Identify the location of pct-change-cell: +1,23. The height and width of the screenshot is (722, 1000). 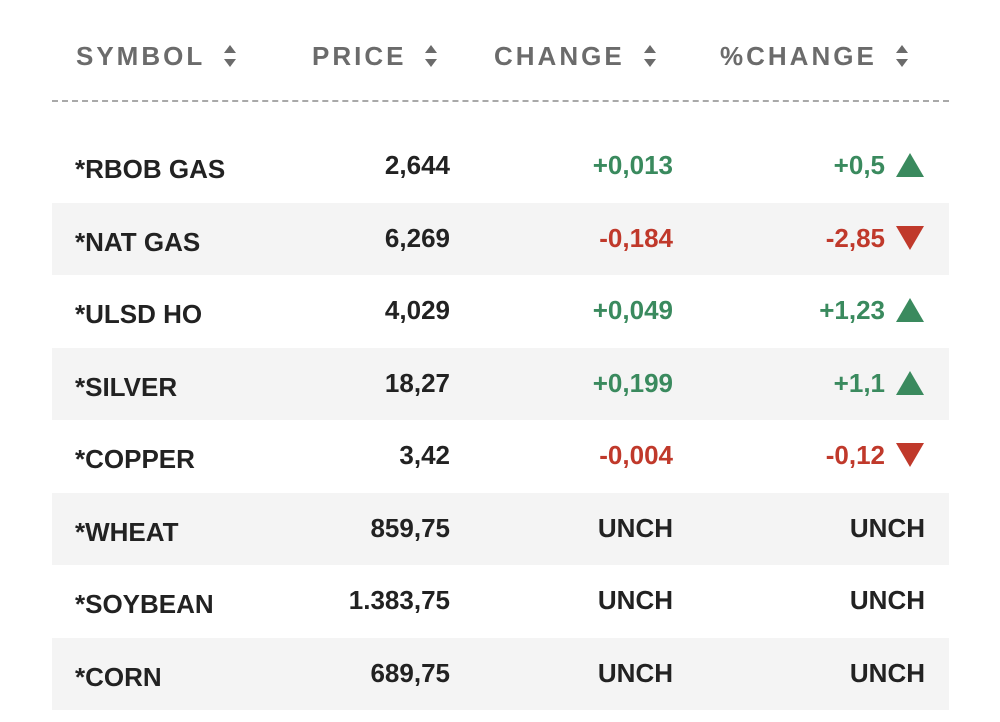
(852, 310).